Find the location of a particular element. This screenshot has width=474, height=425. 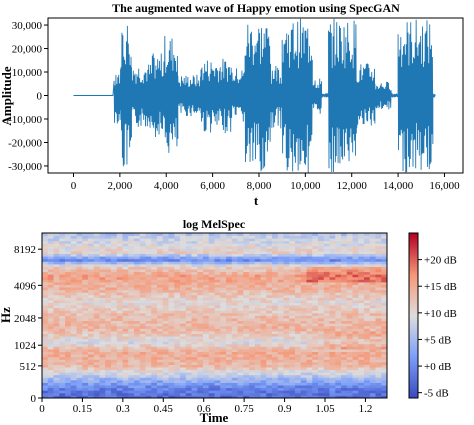

colorbar-tick-label: +15 dB is located at coordinates (440, 287).